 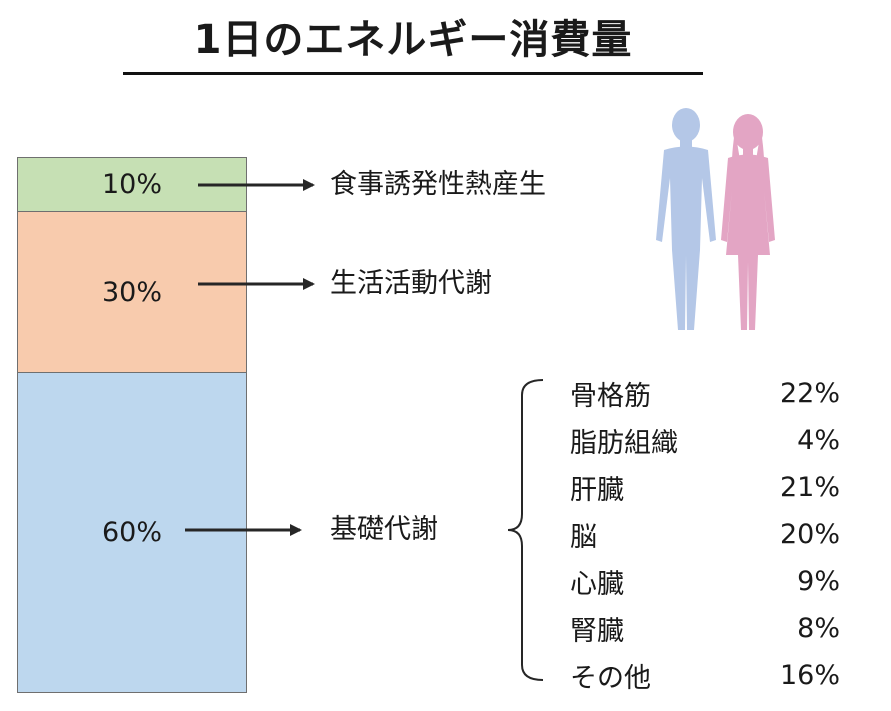 I want to click on brace-bracket, so click(x=525, y=530).